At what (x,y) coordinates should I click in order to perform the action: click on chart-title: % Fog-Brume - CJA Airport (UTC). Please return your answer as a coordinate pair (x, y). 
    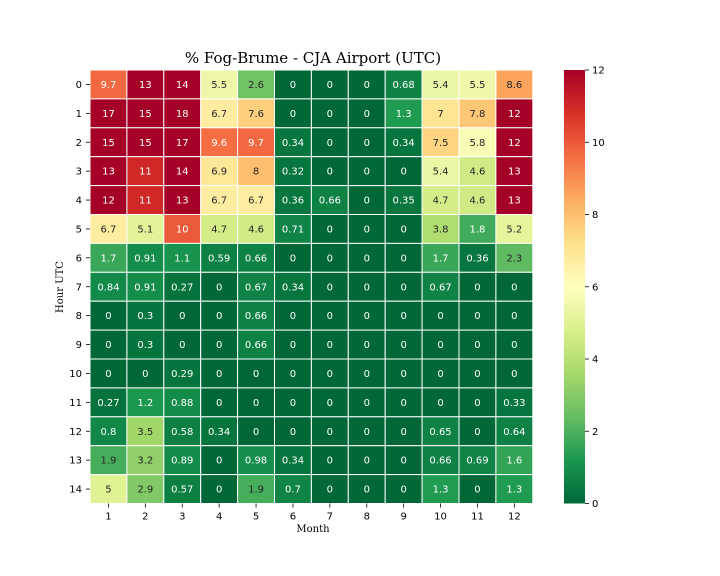
    Looking at the image, I should click on (313, 58).